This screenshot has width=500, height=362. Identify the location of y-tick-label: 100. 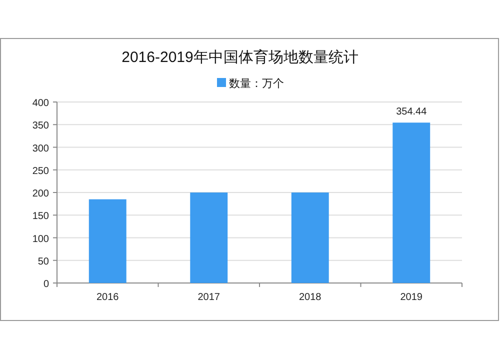
(41, 239).